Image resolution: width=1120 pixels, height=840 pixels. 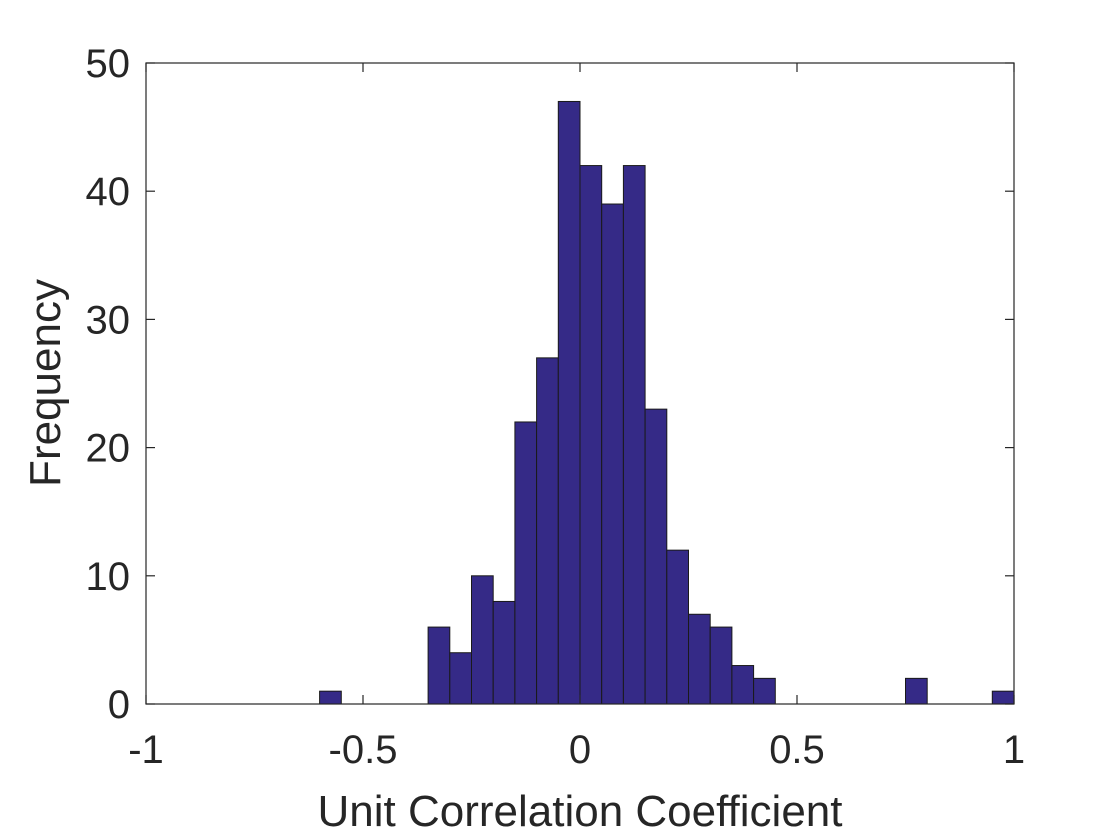 I want to click on x-tick-labels: -1 -0.5 0 0.5 1, so click(x=576, y=750).